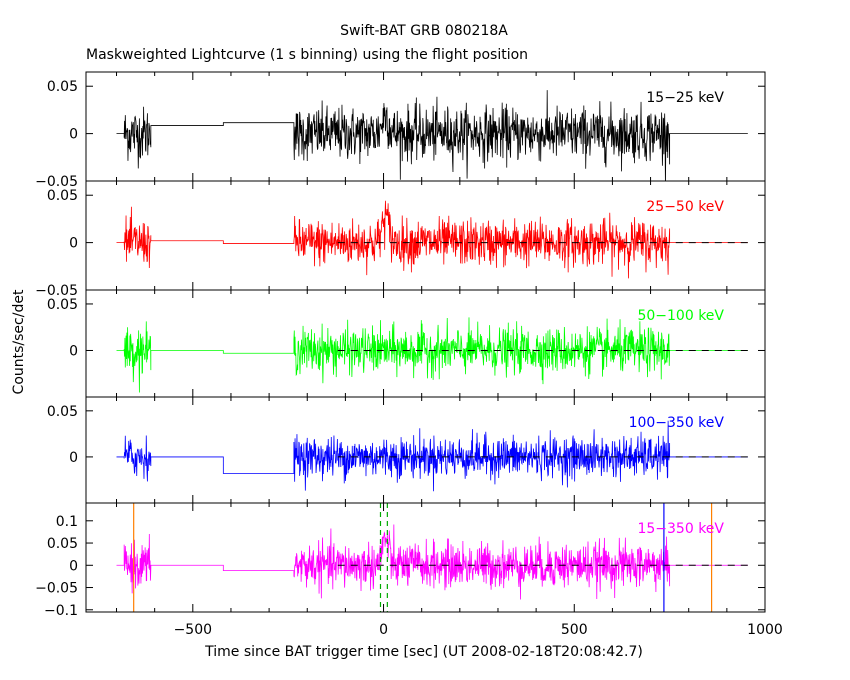 This screenshot has width=850, height=680. I want to click on y-axis-label: Counts/sec/det, so click(19, 341).